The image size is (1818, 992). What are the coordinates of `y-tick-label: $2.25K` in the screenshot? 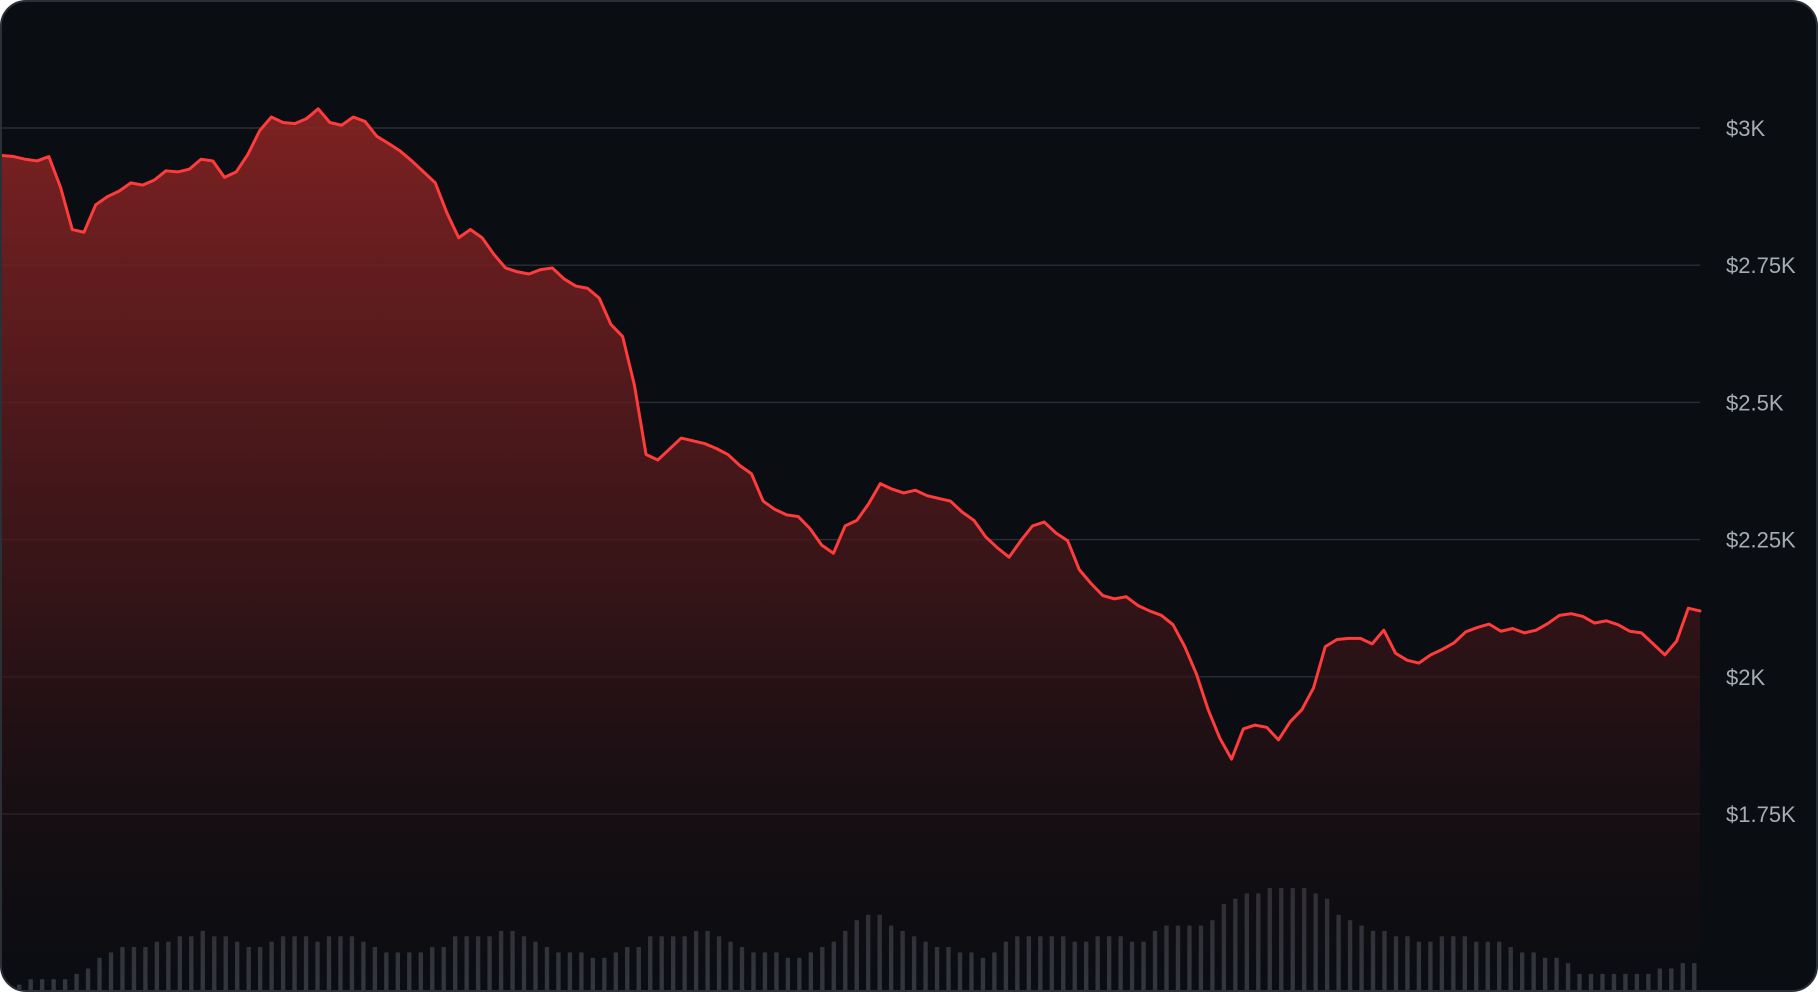 It's located at (1761, 540).